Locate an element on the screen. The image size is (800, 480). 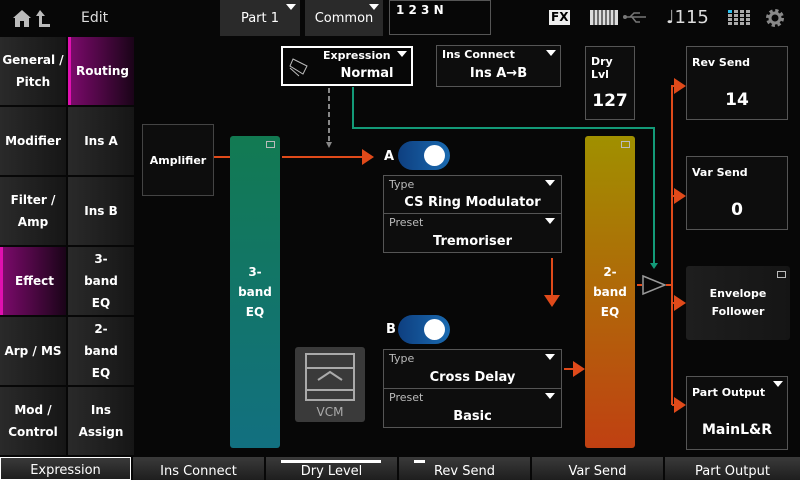
subtab-ins-a: Ins A is located at coordinates (101, 141).